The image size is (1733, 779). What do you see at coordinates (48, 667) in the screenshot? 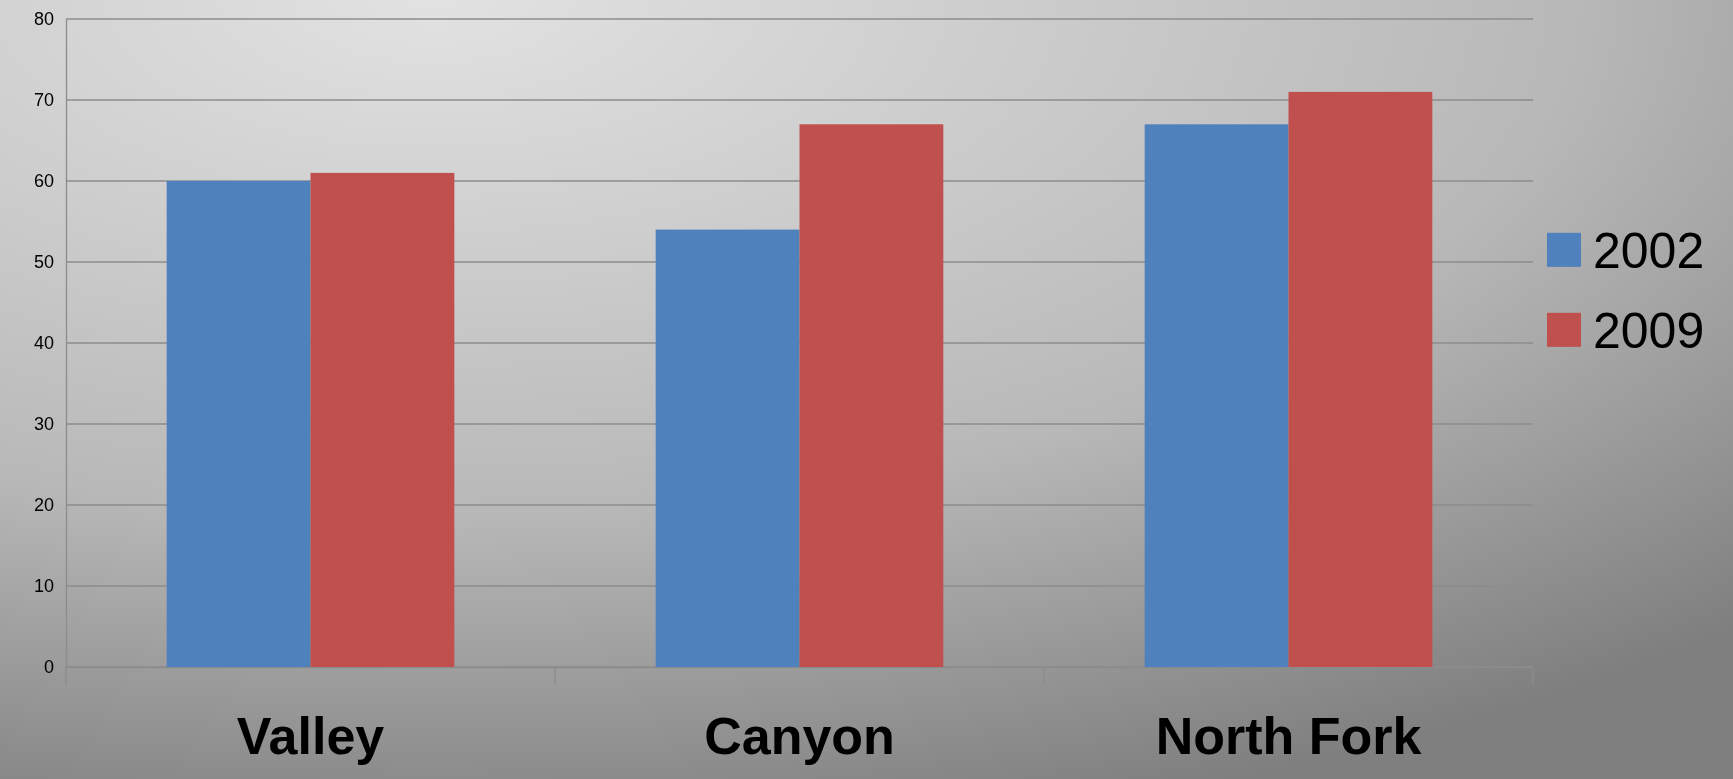
I see `y-tick-label: 0` at bounding box center [48, 667].